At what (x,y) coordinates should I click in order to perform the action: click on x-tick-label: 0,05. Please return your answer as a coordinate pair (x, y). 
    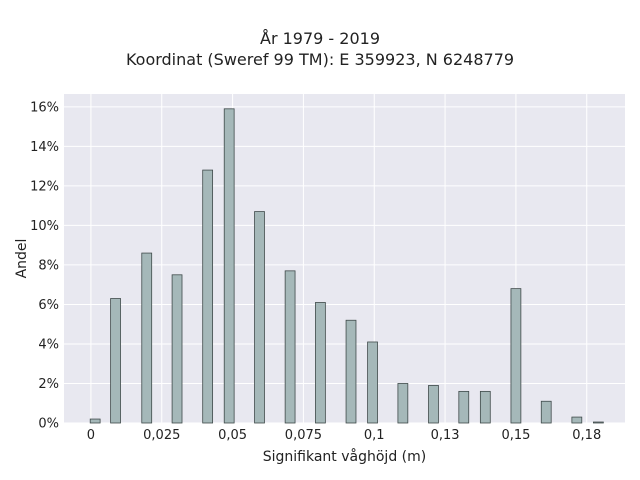
    Looking at the image, I should click on (232, 435).